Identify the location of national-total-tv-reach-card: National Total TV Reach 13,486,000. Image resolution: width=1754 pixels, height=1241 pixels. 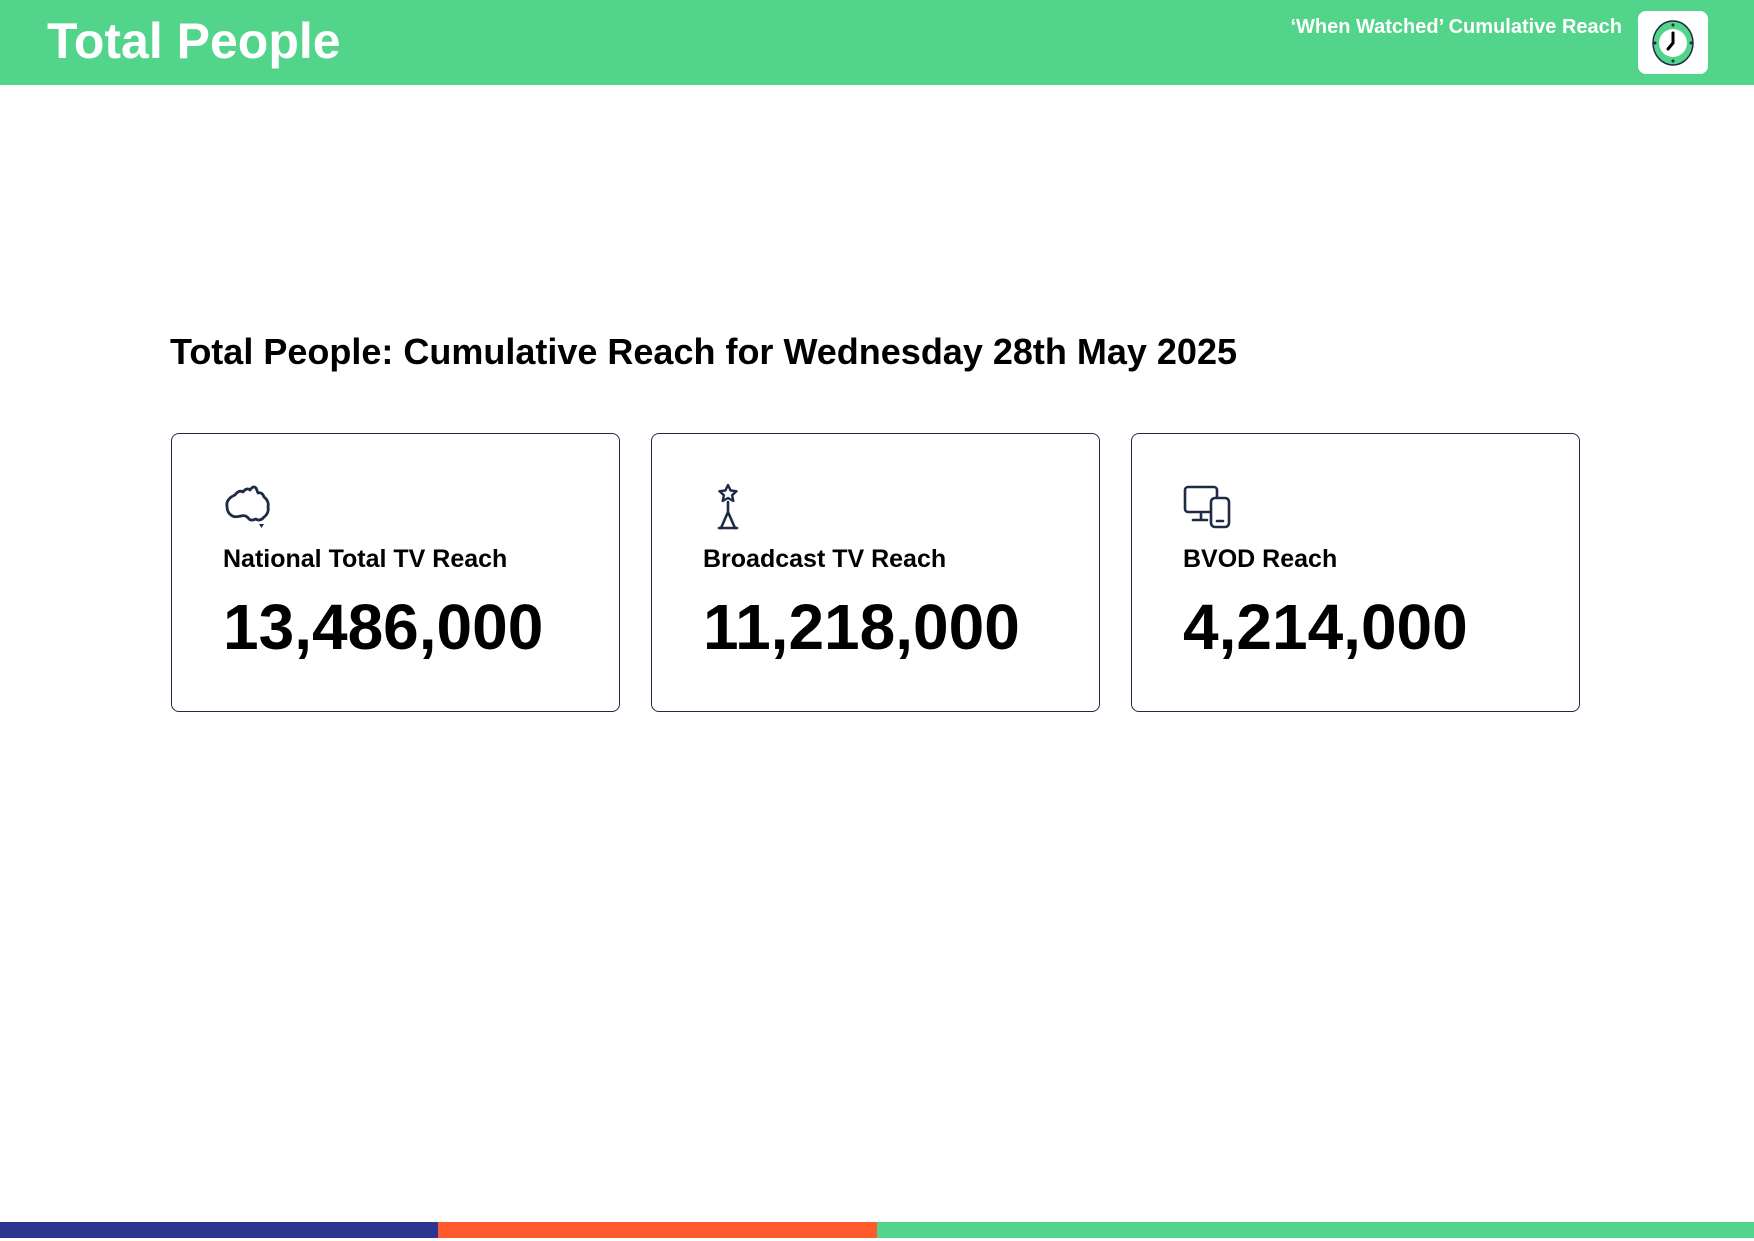
(395, 572).